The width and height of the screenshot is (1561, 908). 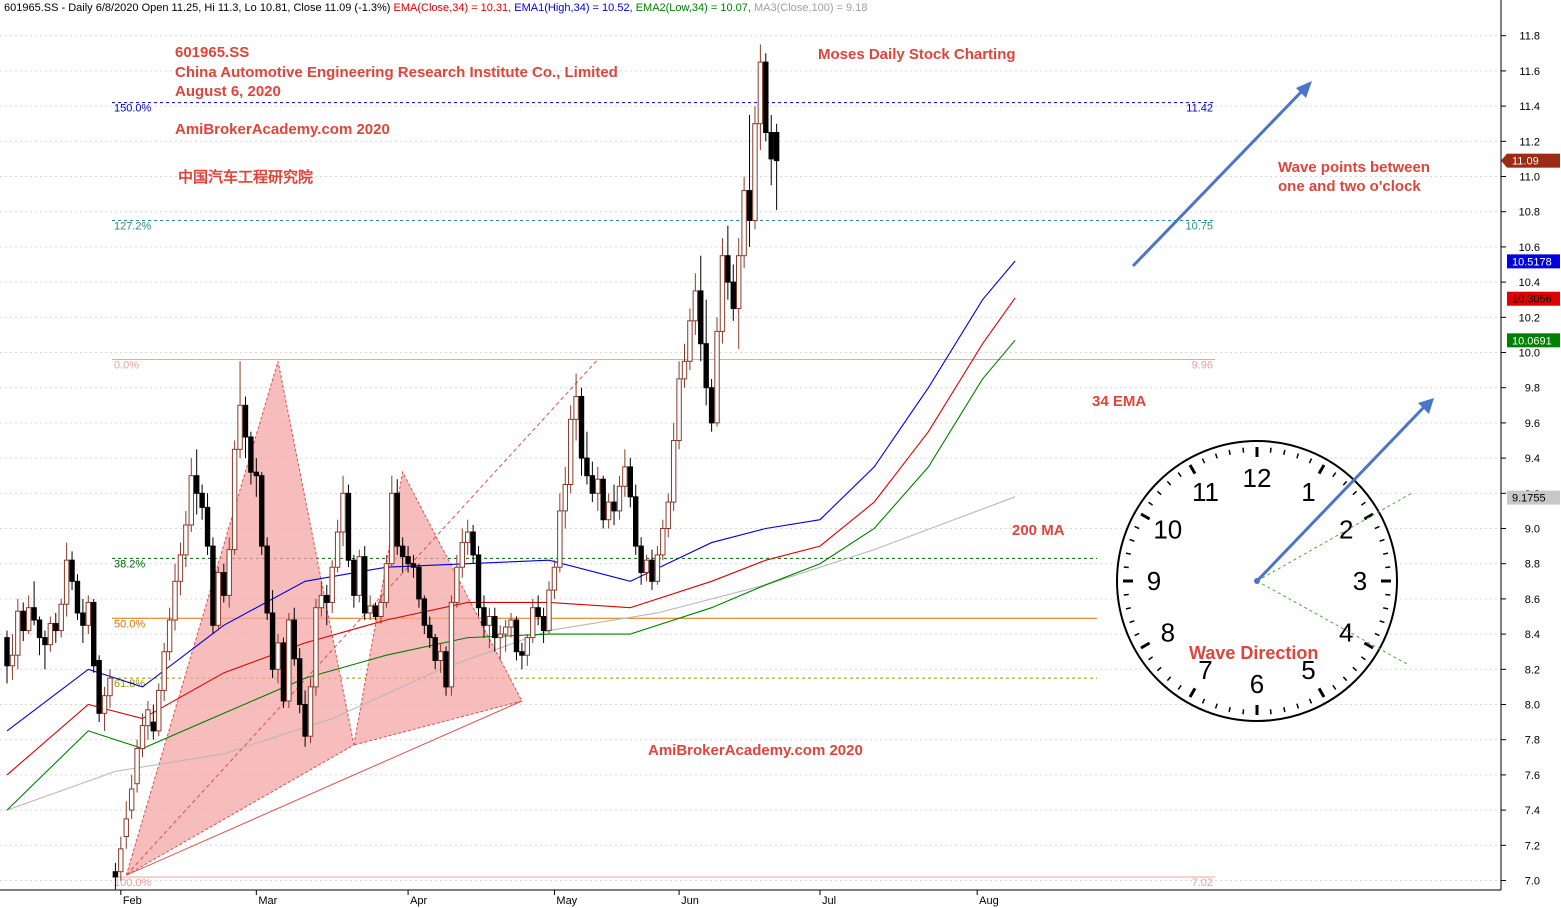 What do you see at coordinates (1532, 846) in the screenshot?
I see `y-tick-label: 7.2` at bounding box center [1532, 846].